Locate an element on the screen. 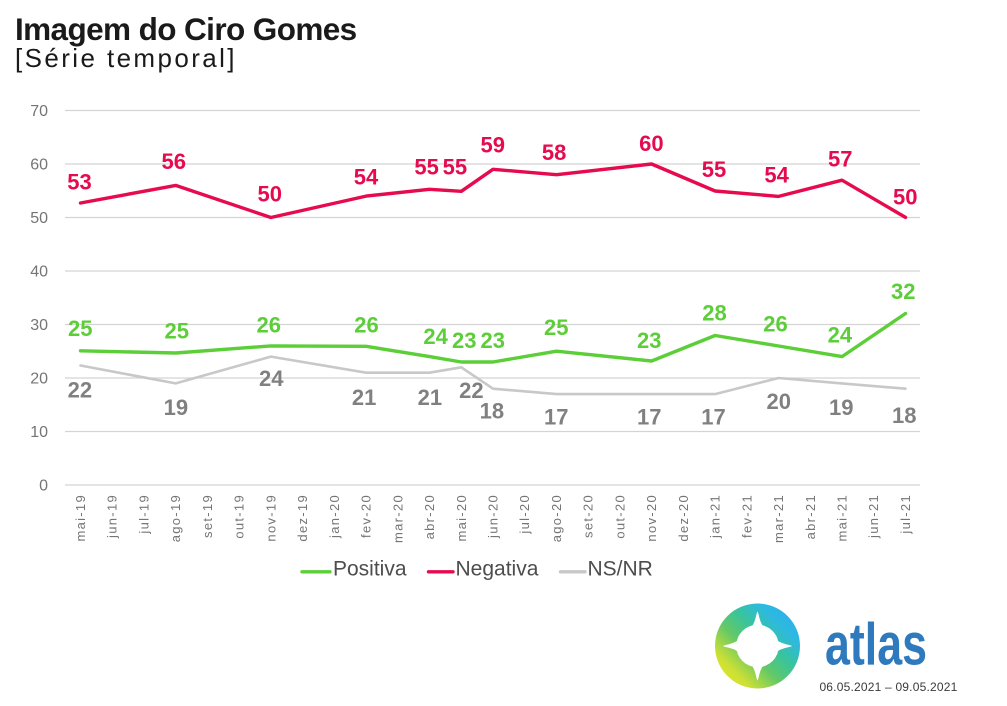  svg-text: jan-20 is located at coordinates (334, 516).